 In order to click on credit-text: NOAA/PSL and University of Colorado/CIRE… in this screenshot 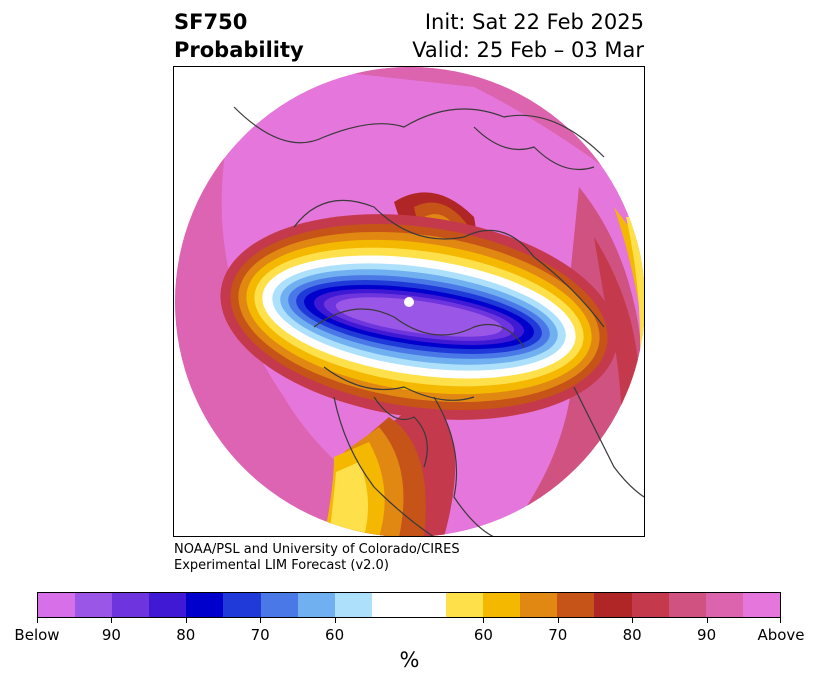, I will do `click(317, 558)`.